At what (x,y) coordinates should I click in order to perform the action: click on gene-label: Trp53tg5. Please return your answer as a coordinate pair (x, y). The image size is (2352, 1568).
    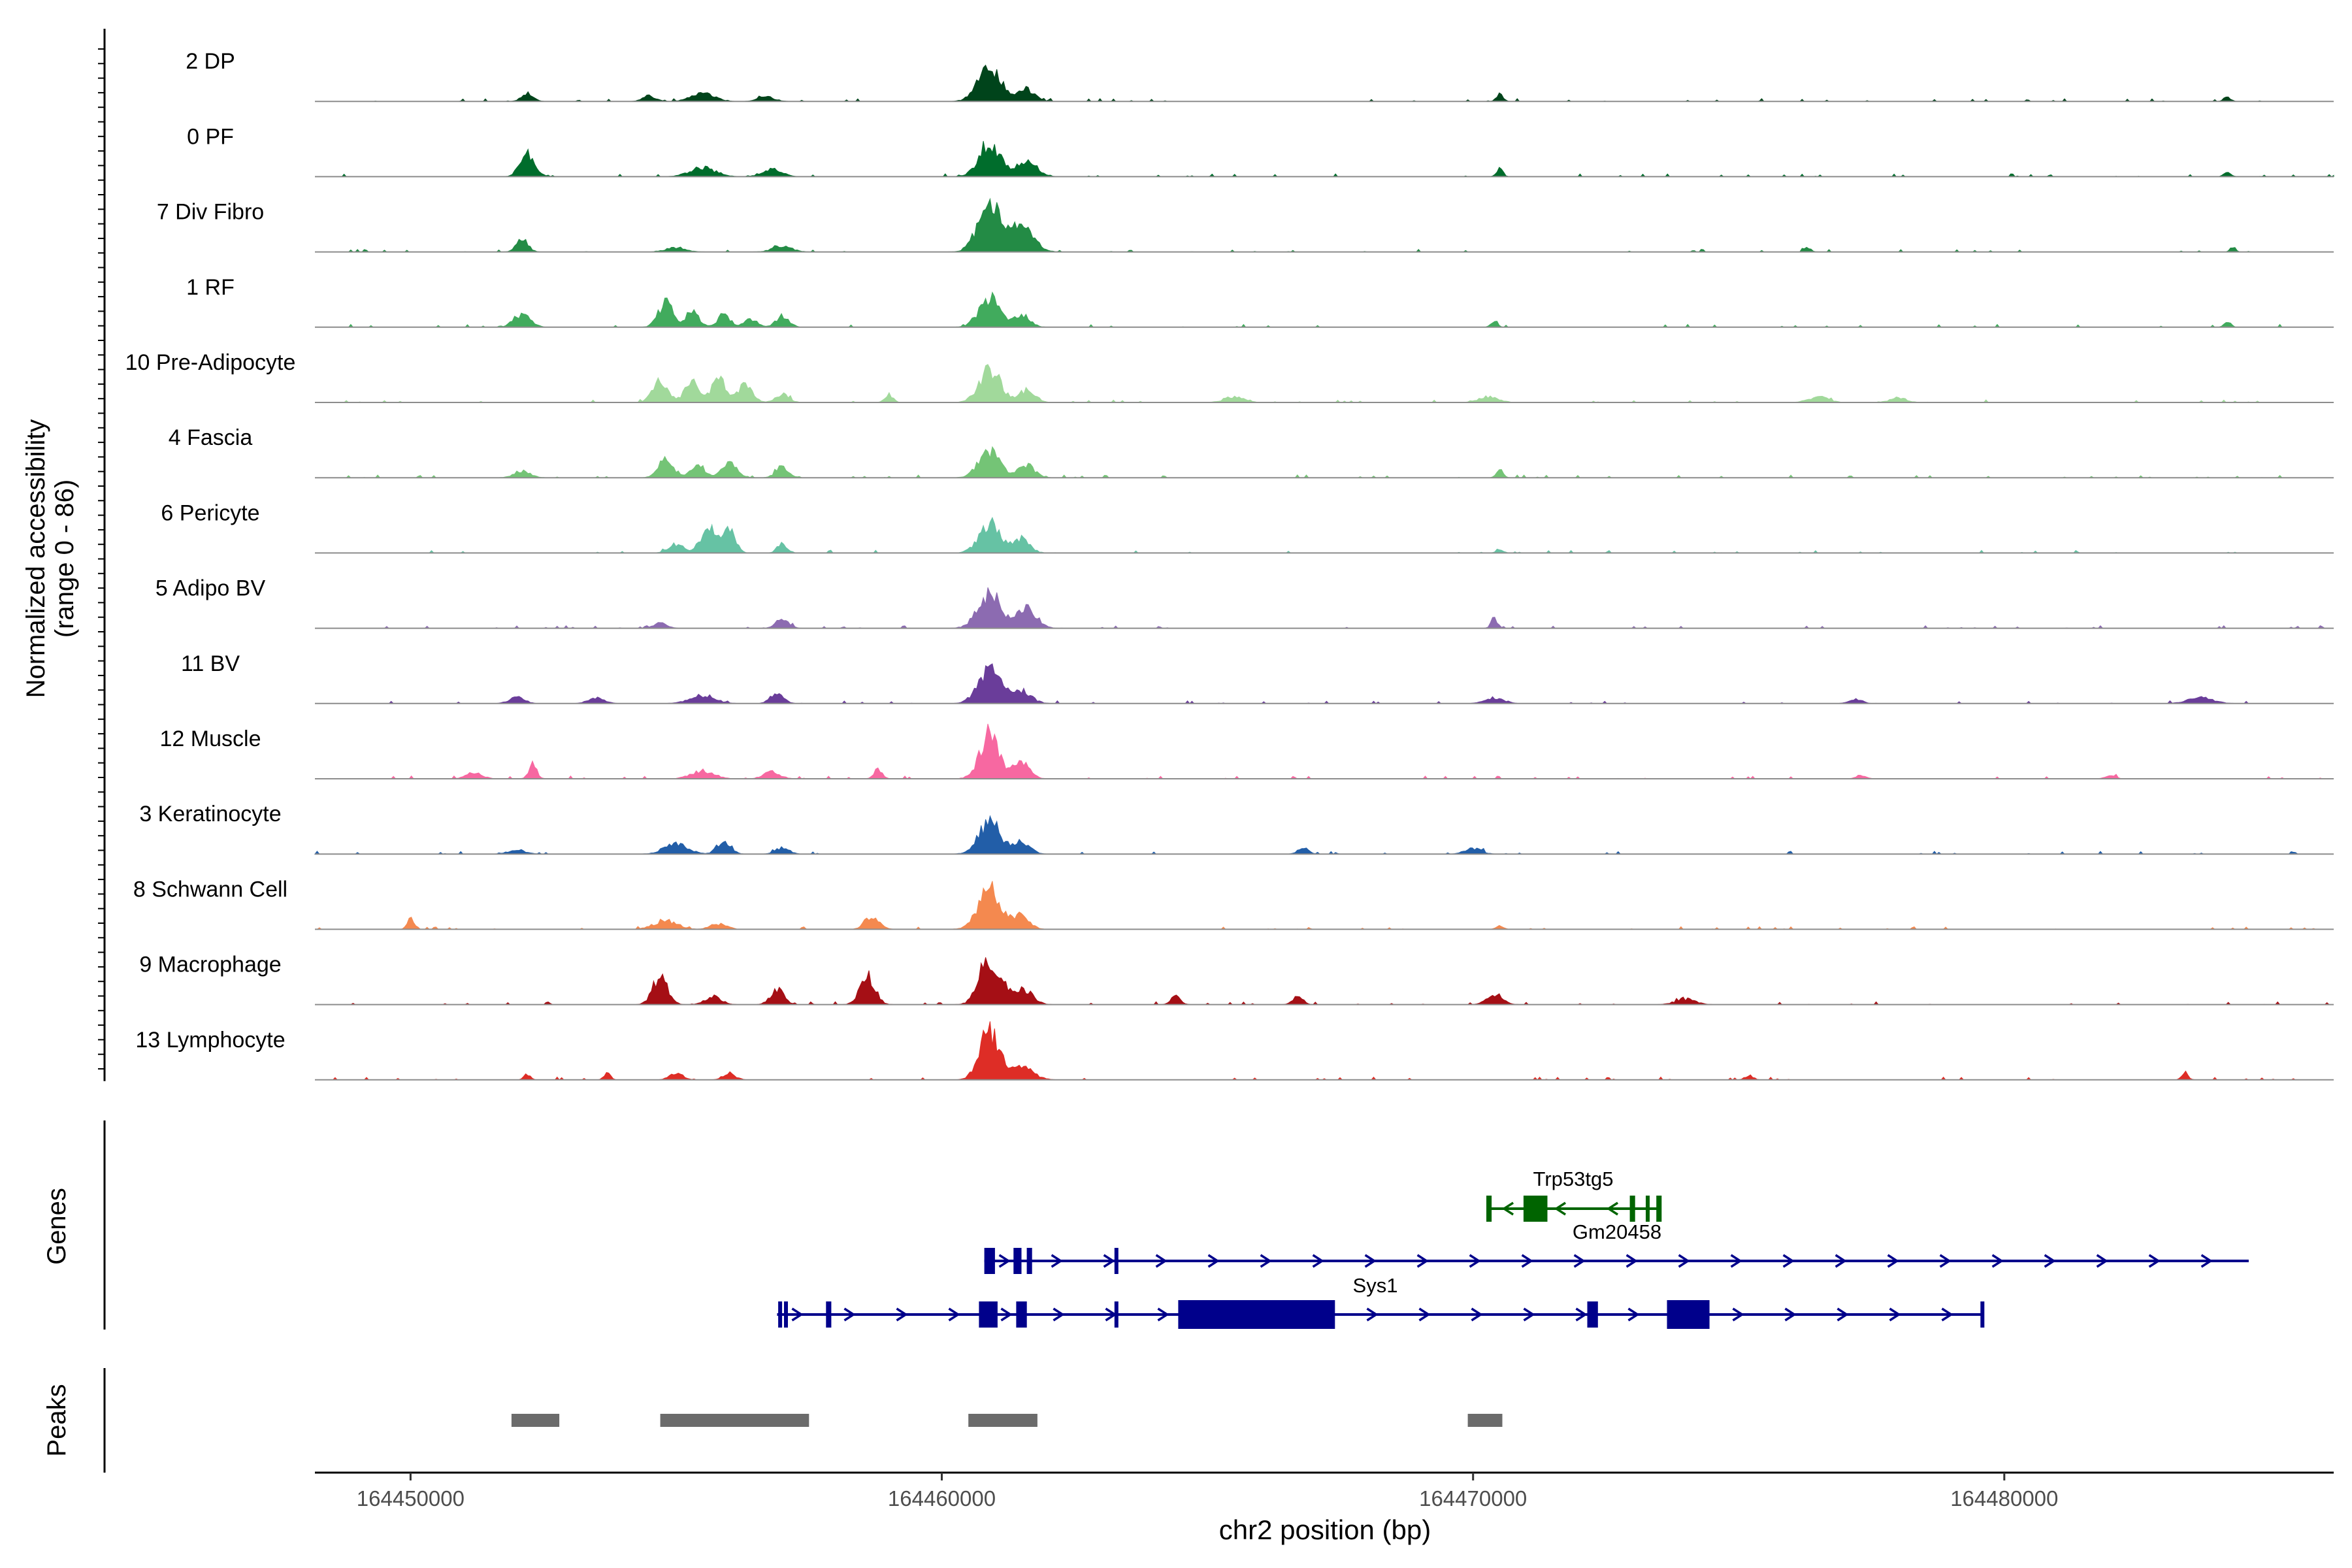
    Looking at the image, I should click on (1573, 1179).